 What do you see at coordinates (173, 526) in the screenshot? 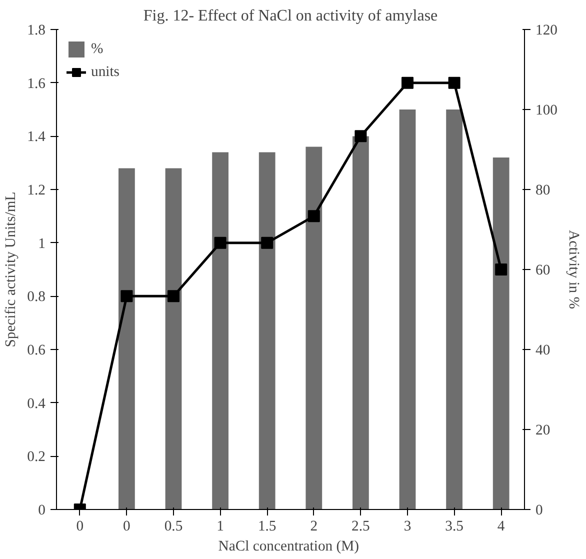
I see `x-tick-label: 0.5` at bounding box center [173, 526].